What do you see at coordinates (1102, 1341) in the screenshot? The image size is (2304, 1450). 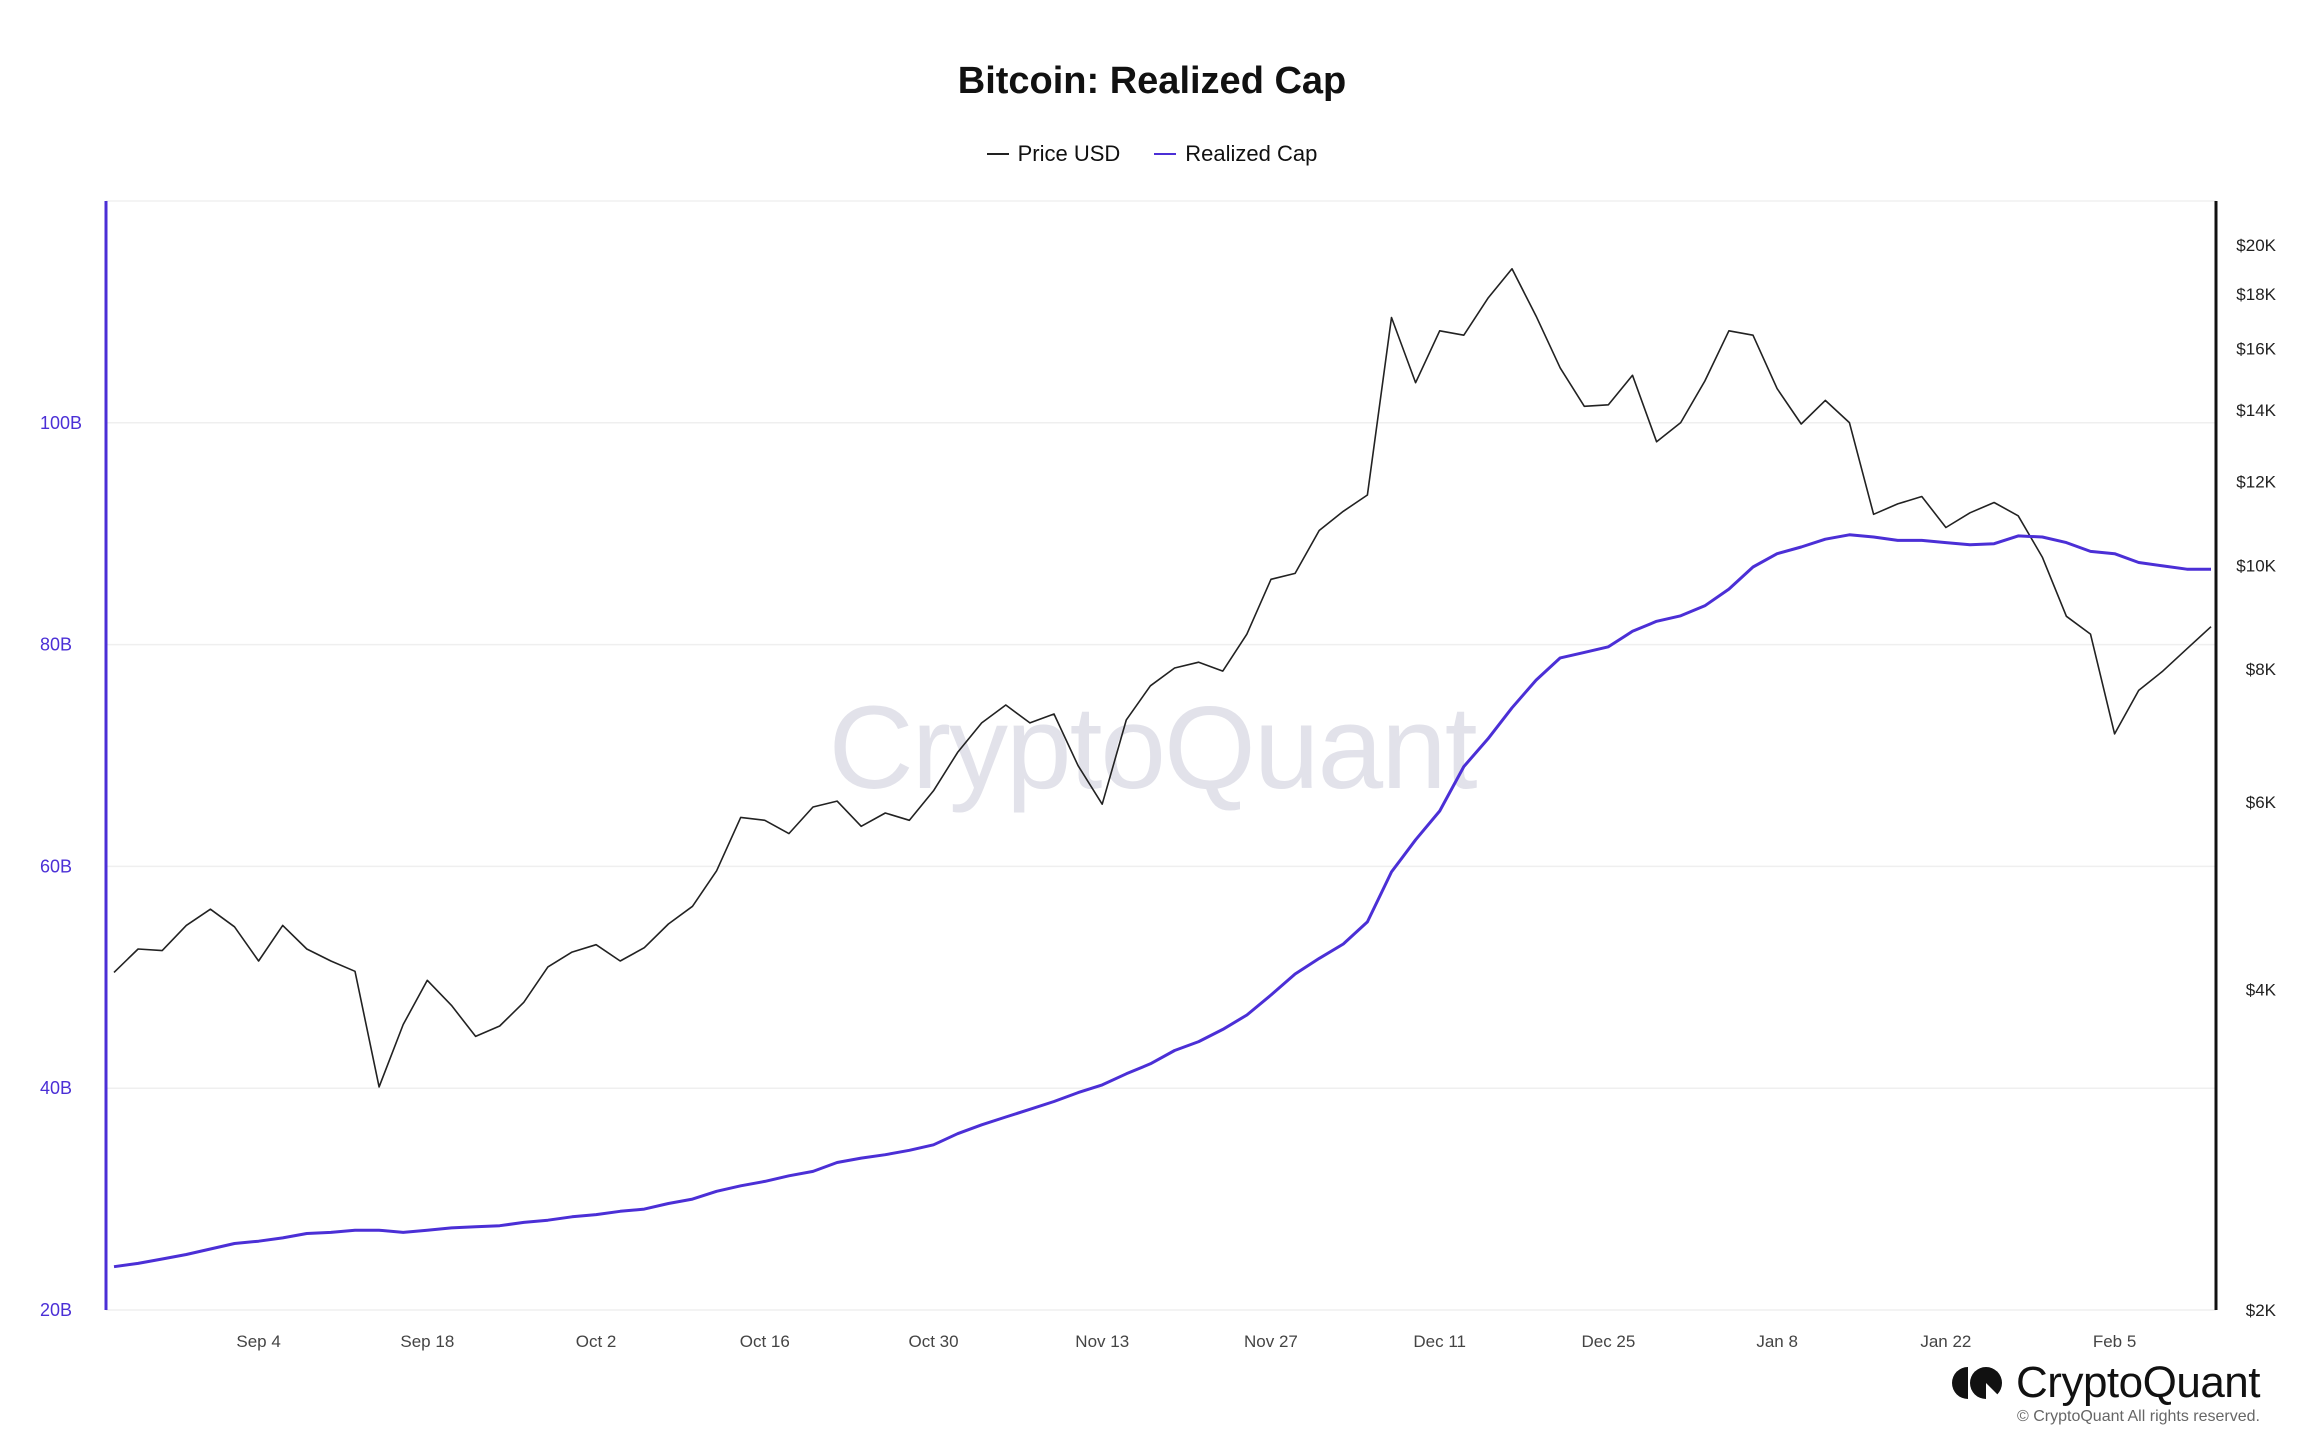 I see `x-tick-label: Nov 13` at bounding box center [1102, 1341].